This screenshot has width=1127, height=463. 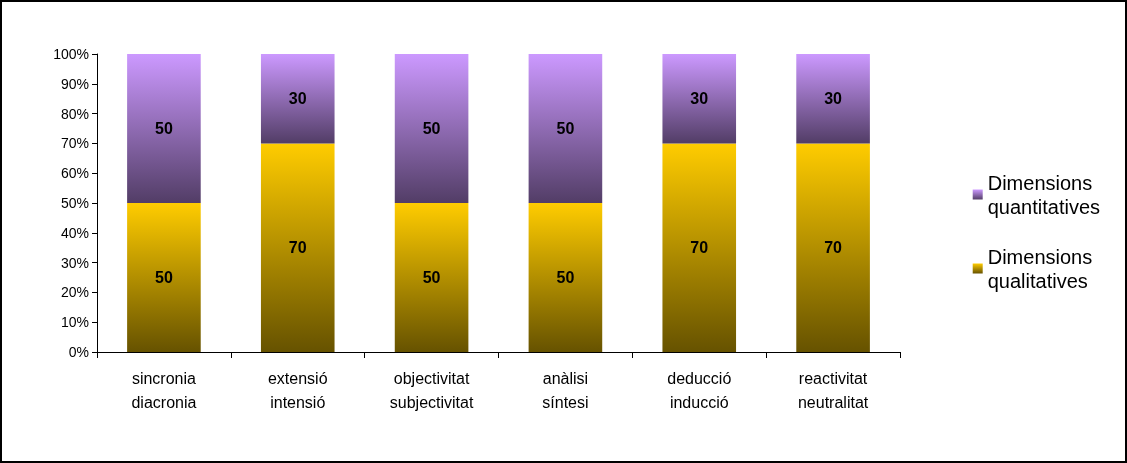 What do you see at coordinates (74, 113) in the screenshot?
I see `y-tick-label: 80%` at bounding box center [74, 113].